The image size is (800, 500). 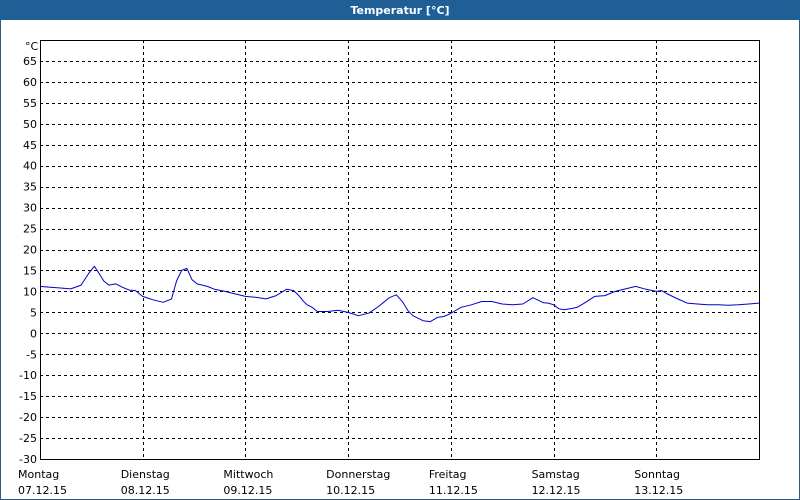 What do you see at coordinates (400, 10) in the screenshot?
I see `chart-title: Temperatur [°C]` at bounding box center [400, 10].